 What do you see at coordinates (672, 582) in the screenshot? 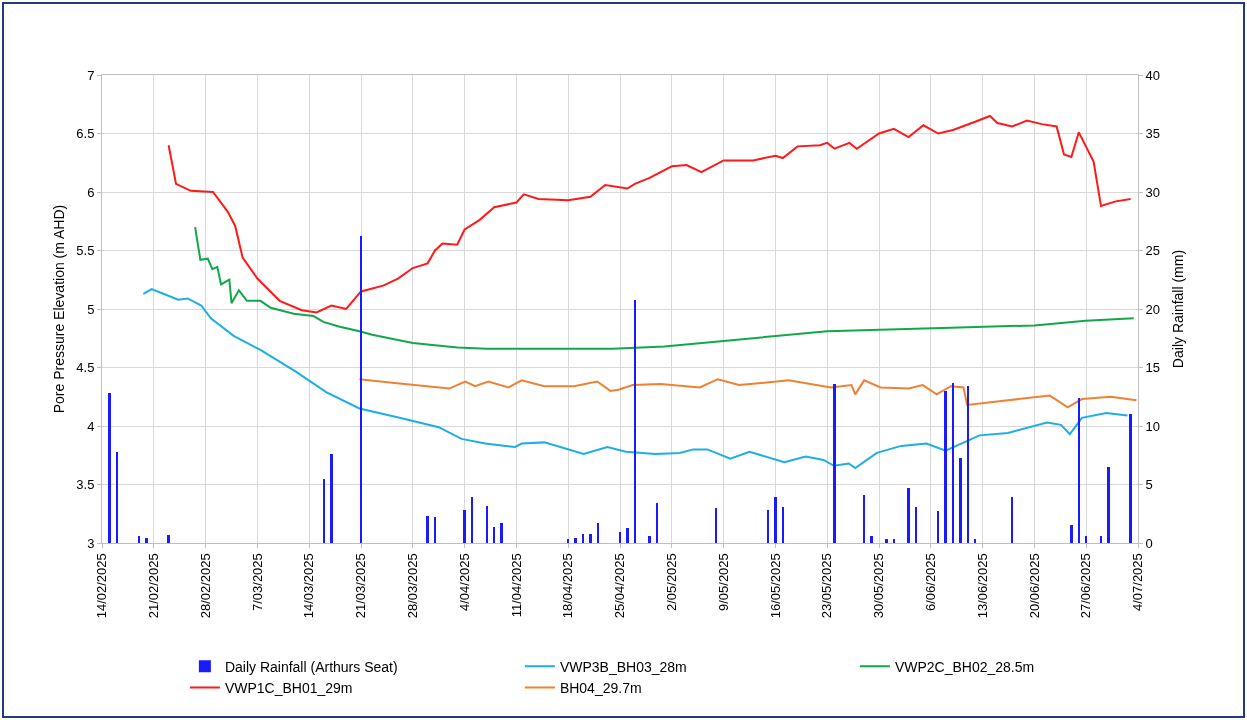
I see `x-tick-label: 2/05/2025` at bounding box center [672, 582].